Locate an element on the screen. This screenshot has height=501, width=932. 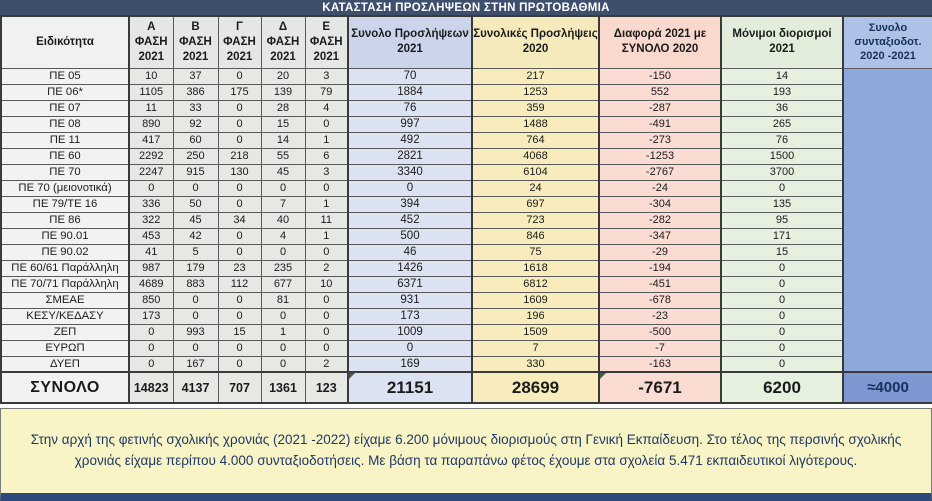
cell-diff: -7 is located at coordinates (660, 348).